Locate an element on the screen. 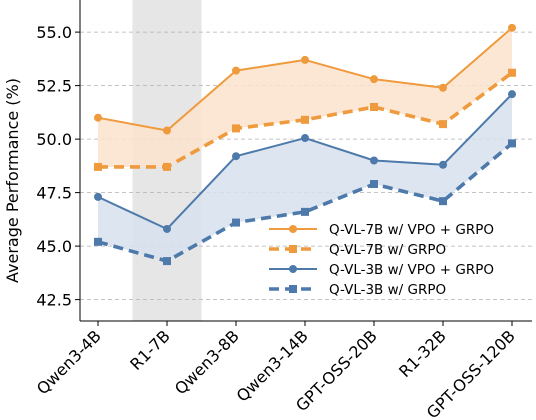 The width and height of the screenshot is (536, 420). legend-label: Q-VL-7B w/ GRPO is located at coordinates (387, 250).